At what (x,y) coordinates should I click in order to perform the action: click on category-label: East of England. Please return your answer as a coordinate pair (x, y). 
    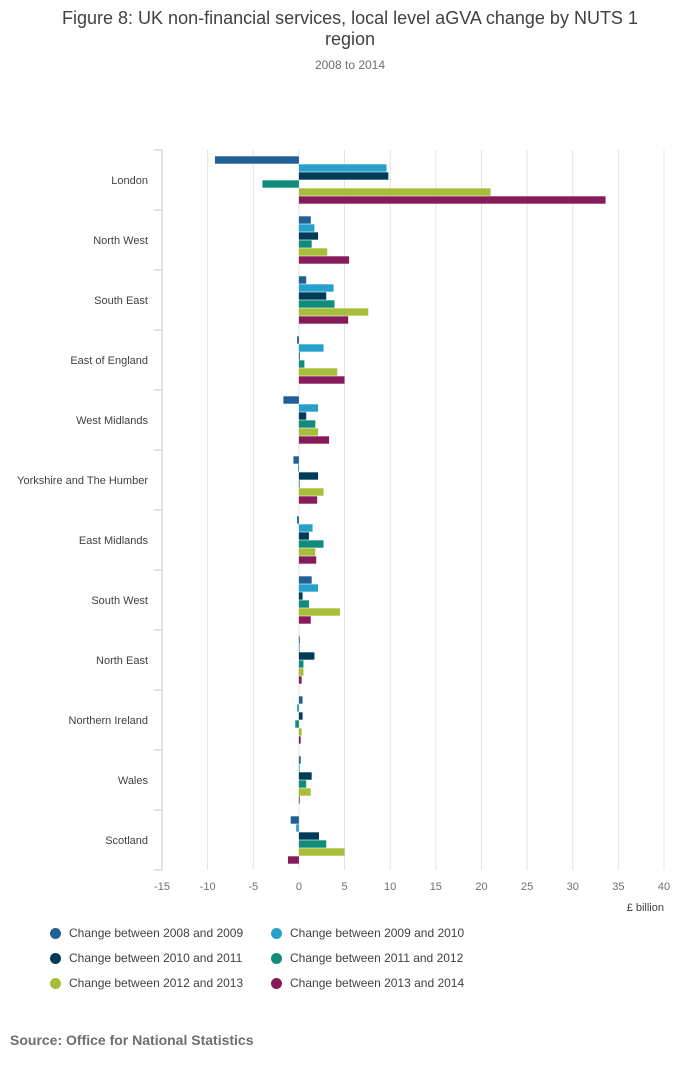
    Looking at the image, I should click on (109, 361).